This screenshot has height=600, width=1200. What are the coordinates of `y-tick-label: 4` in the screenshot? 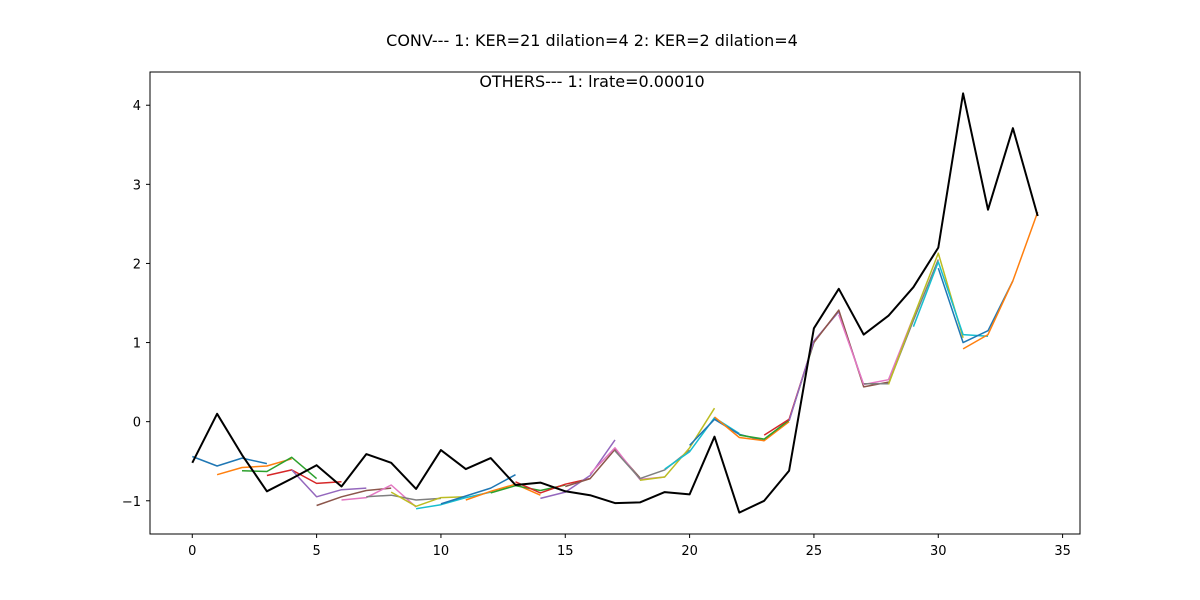 It's located at (137, 106).